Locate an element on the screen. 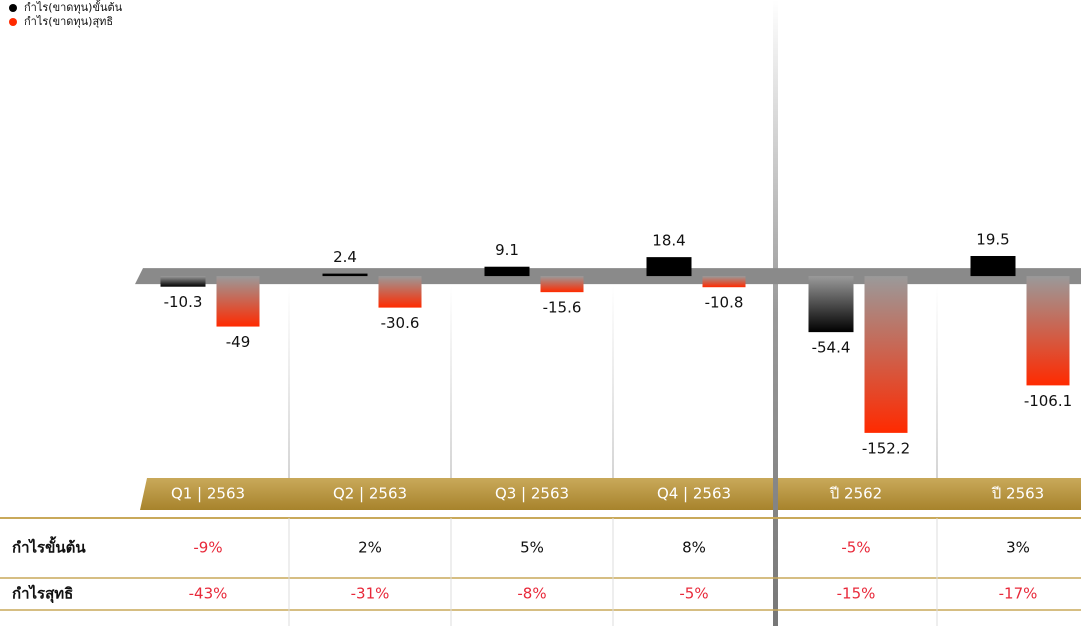 This screenshot has width=1081, height=626. table-cell: -17% is located at coordinates (1018, 594).